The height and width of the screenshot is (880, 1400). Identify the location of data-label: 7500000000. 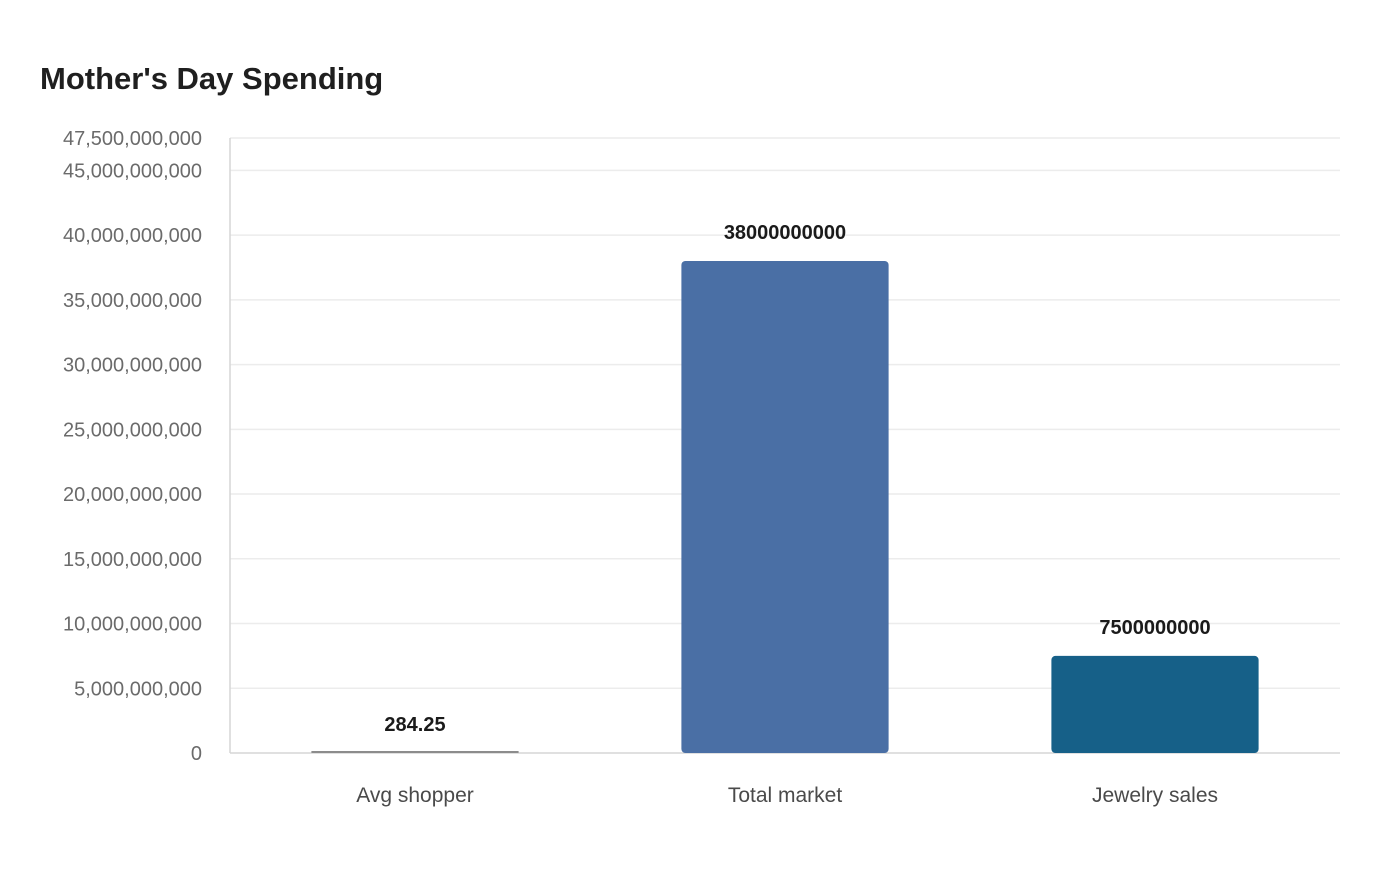
(1154, 628).